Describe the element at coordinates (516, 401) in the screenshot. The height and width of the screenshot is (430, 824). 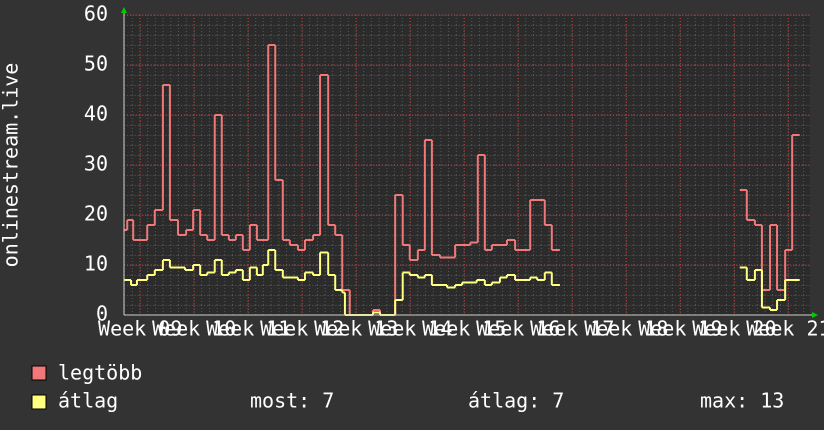
I see `legend-stat: átlag: 7` at that location.